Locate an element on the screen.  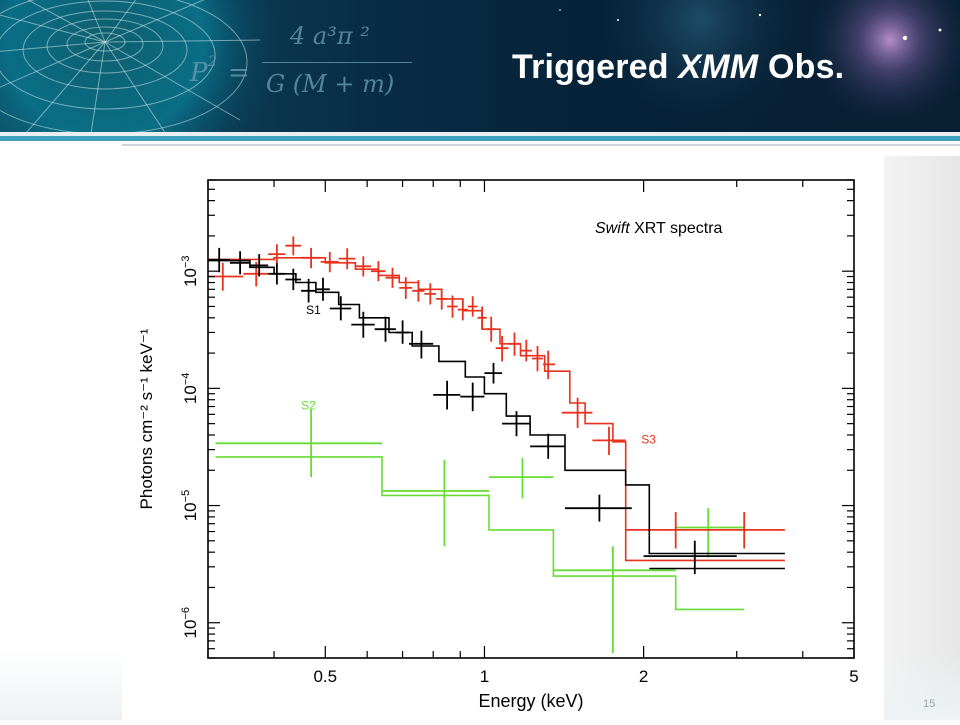
title-italic: XMM is located at coordinates (718, 67).